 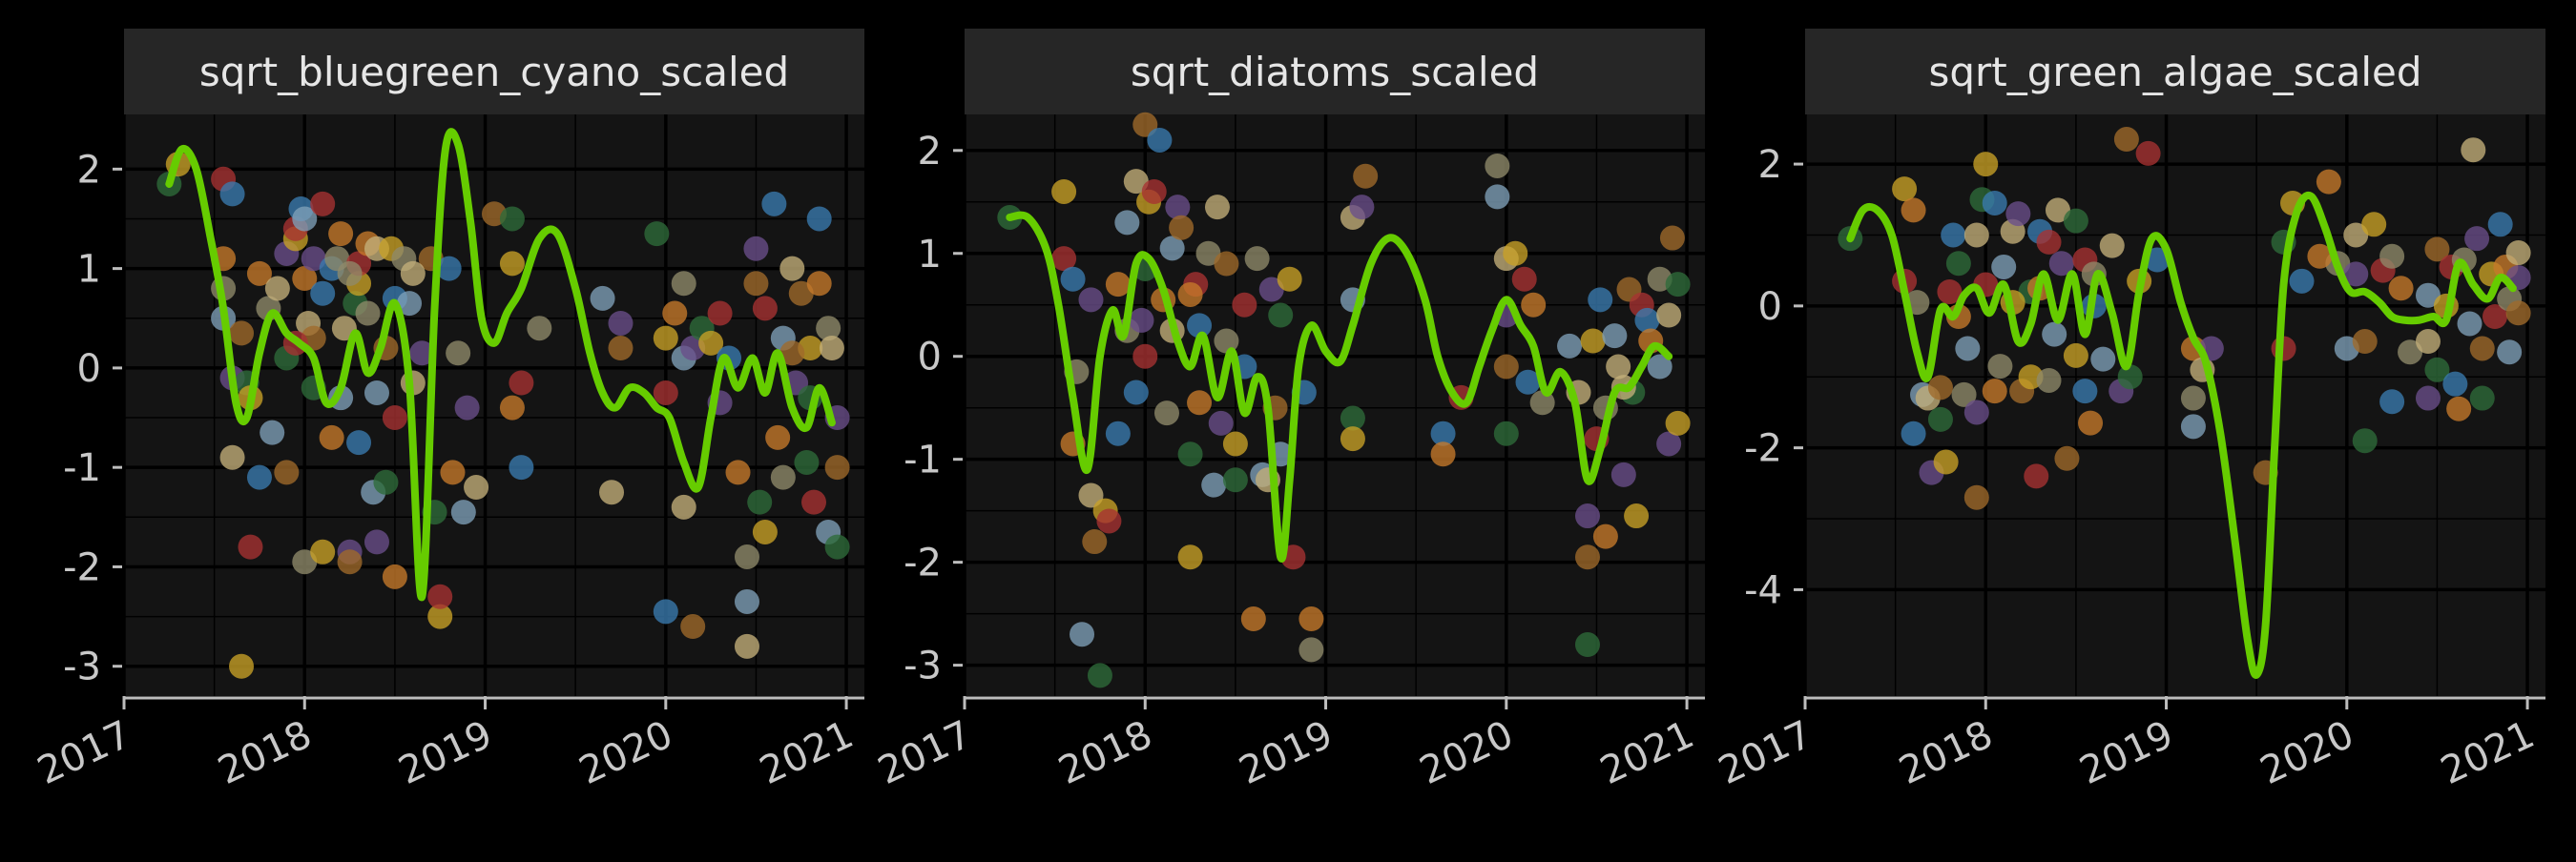 I want to click on panel-1-strip, so click(x=494, y=71).